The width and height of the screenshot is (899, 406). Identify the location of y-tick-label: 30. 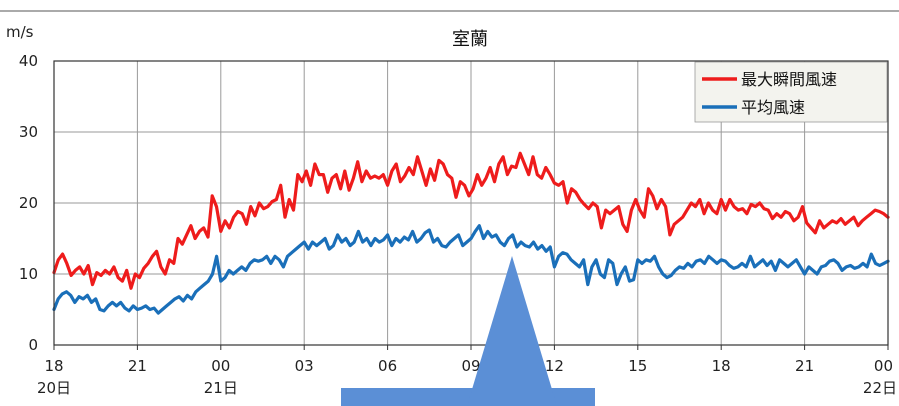
(28, 132).